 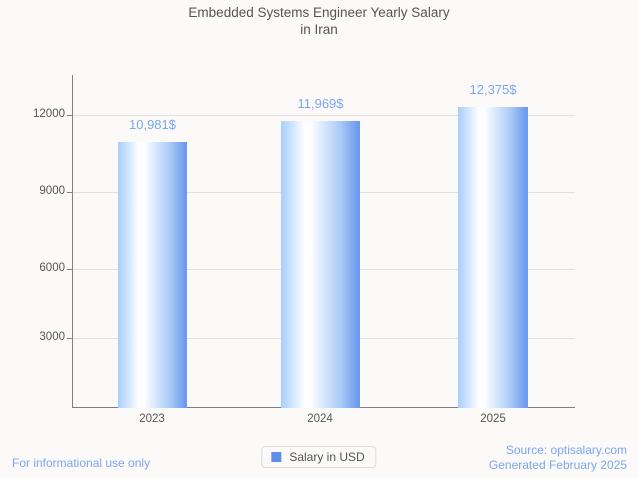 I want to click on footer-generated: Generated February 2025, so click(x=557, y=465).